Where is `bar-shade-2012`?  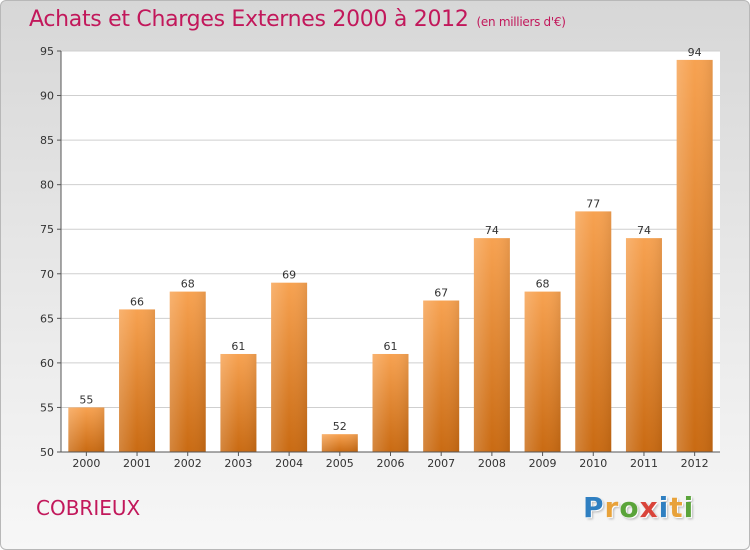 bar-shade-2012 is located at coordinates (694, 256).